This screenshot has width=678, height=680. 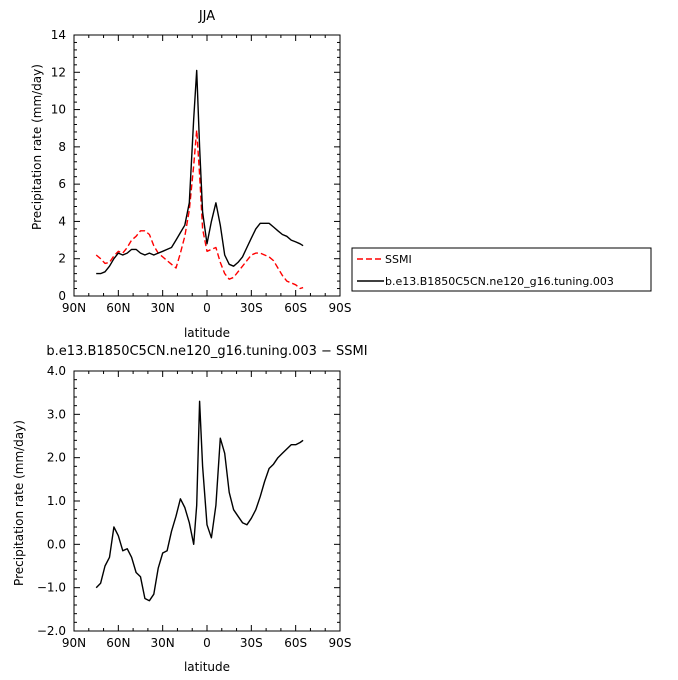 What do you see at coordinates (62, 184) in the screenshot?
I see `y-tick-label-top: 6` at bounding box center [62, 184].